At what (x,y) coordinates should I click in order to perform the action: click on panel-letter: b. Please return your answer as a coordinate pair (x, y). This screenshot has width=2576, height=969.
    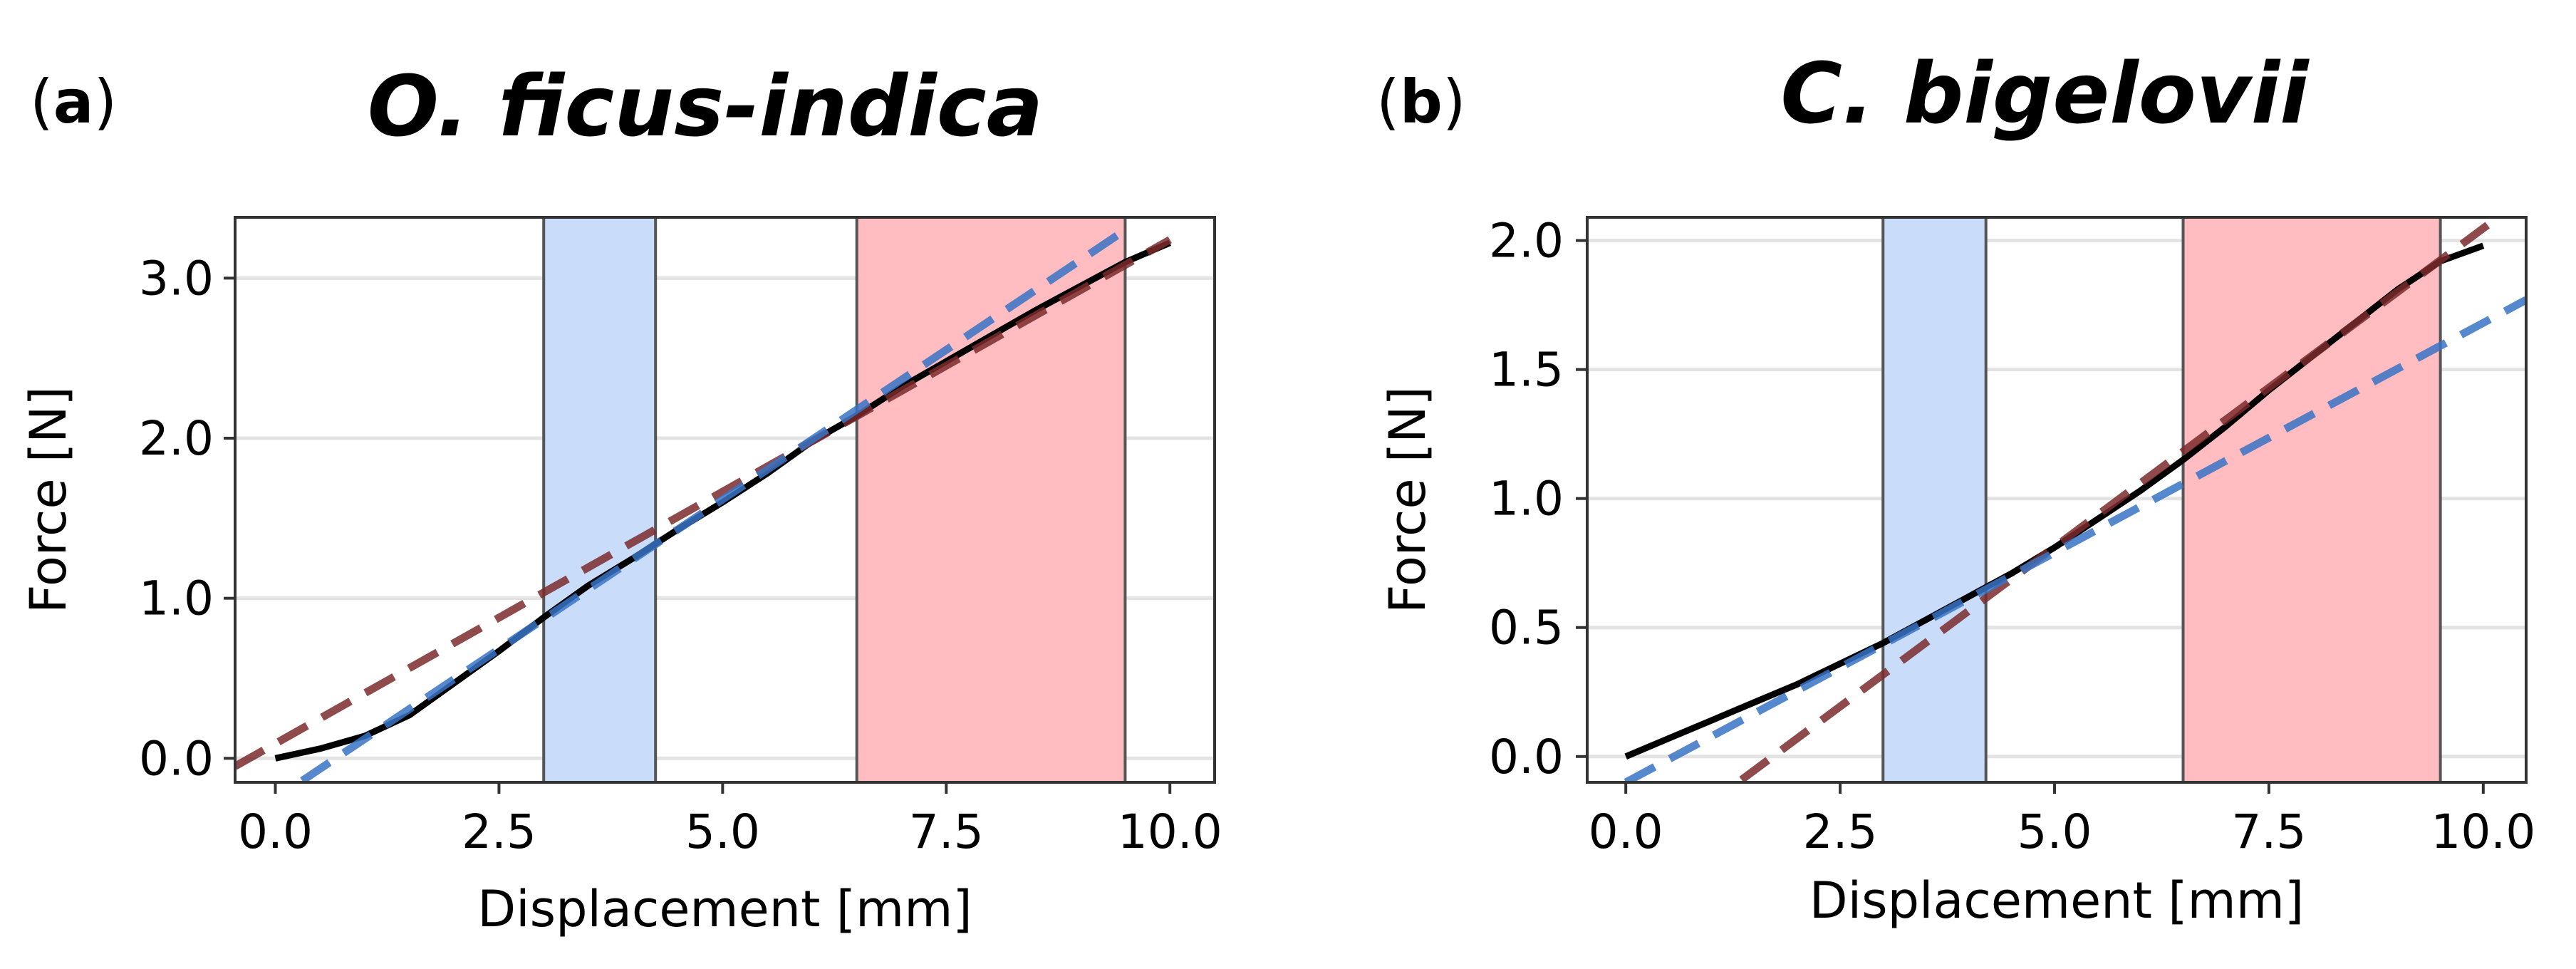
    Looking at the image, I should click on (1421, 102).